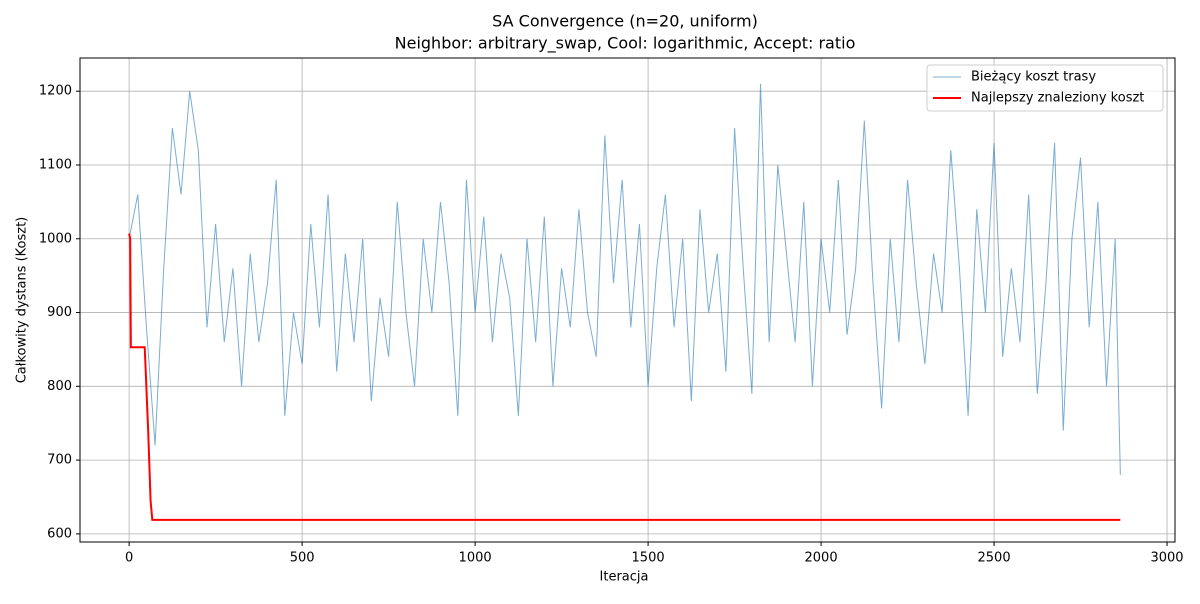 The height and width of the screenshot is (604, 1200). What do you see at coordinates (59, 460) in the screenshot?
I see `y-tick-label: 700` at bounding box center [59, 460].